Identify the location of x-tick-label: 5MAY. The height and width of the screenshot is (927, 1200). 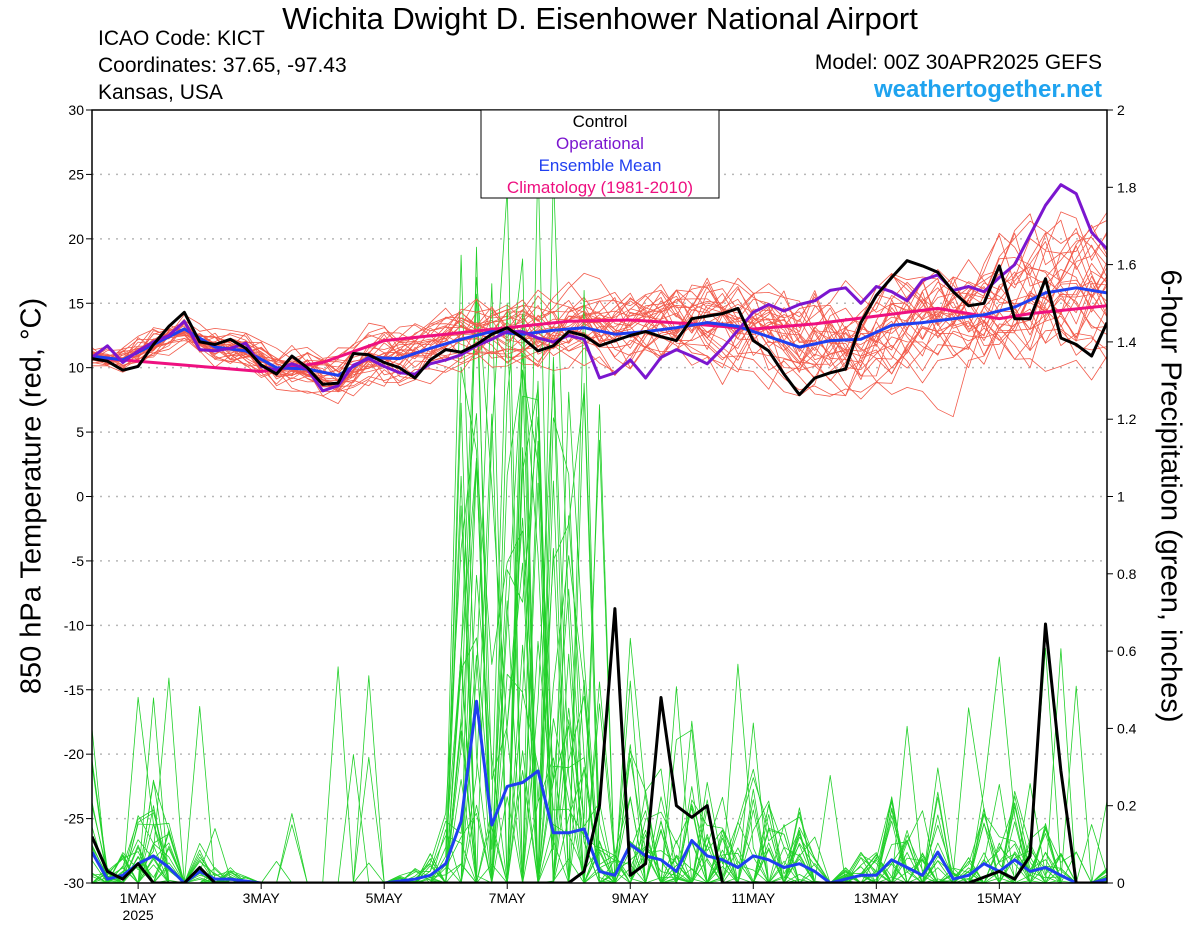
(385, 898).